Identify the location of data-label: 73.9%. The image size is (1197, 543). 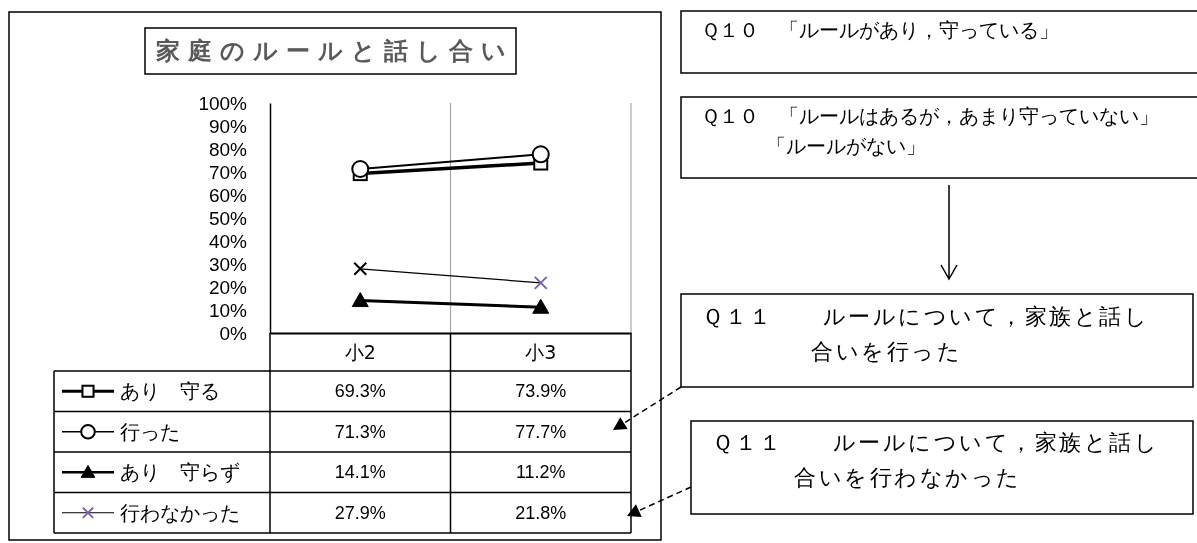
(541, 391).